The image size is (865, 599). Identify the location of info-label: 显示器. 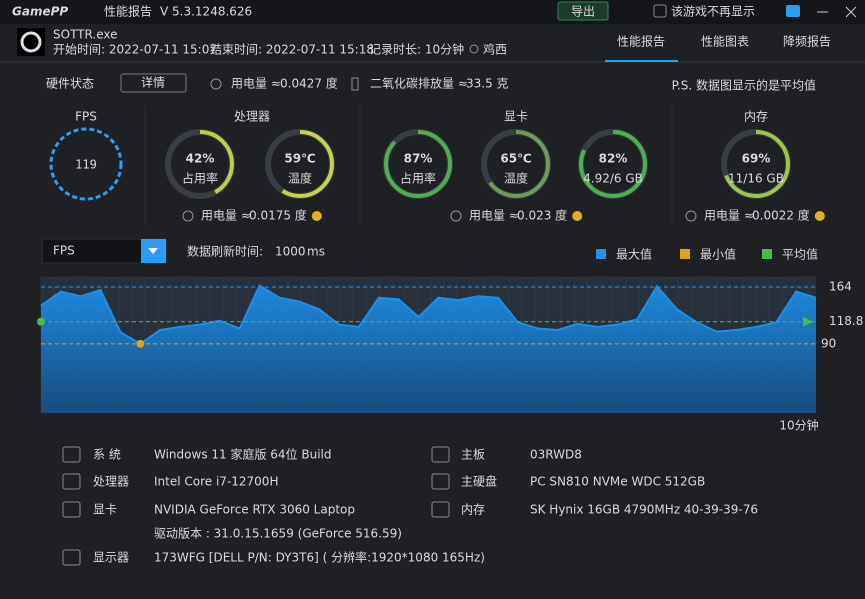
(111, 558).